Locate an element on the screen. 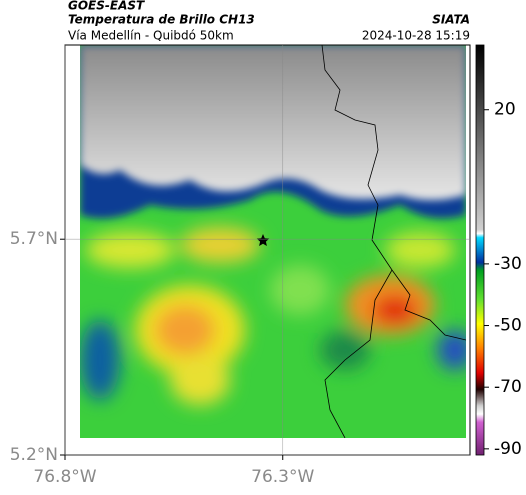  lon-tick-label: 76.3°W is located at coordinates (282, 477).